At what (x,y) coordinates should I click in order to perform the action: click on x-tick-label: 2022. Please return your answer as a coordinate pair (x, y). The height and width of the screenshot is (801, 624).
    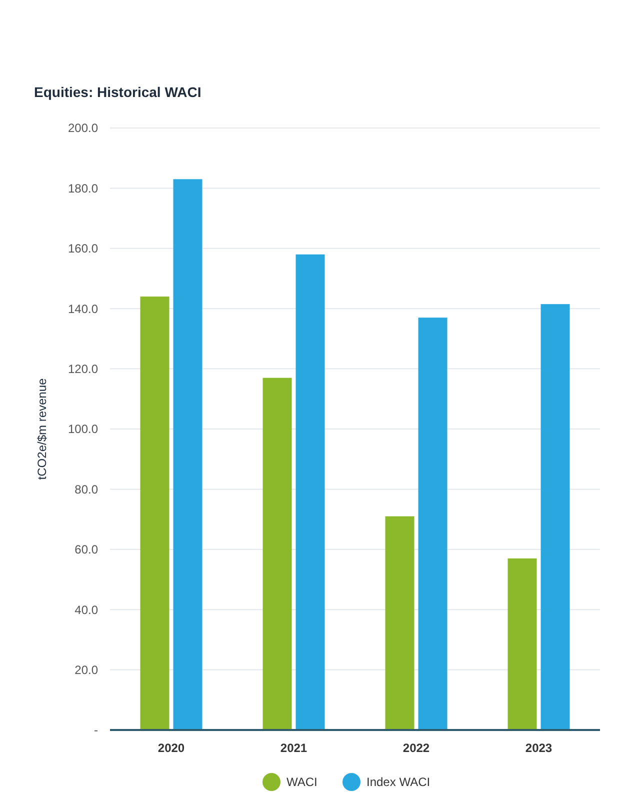
    Looking at the image, I should click on (416, 748).